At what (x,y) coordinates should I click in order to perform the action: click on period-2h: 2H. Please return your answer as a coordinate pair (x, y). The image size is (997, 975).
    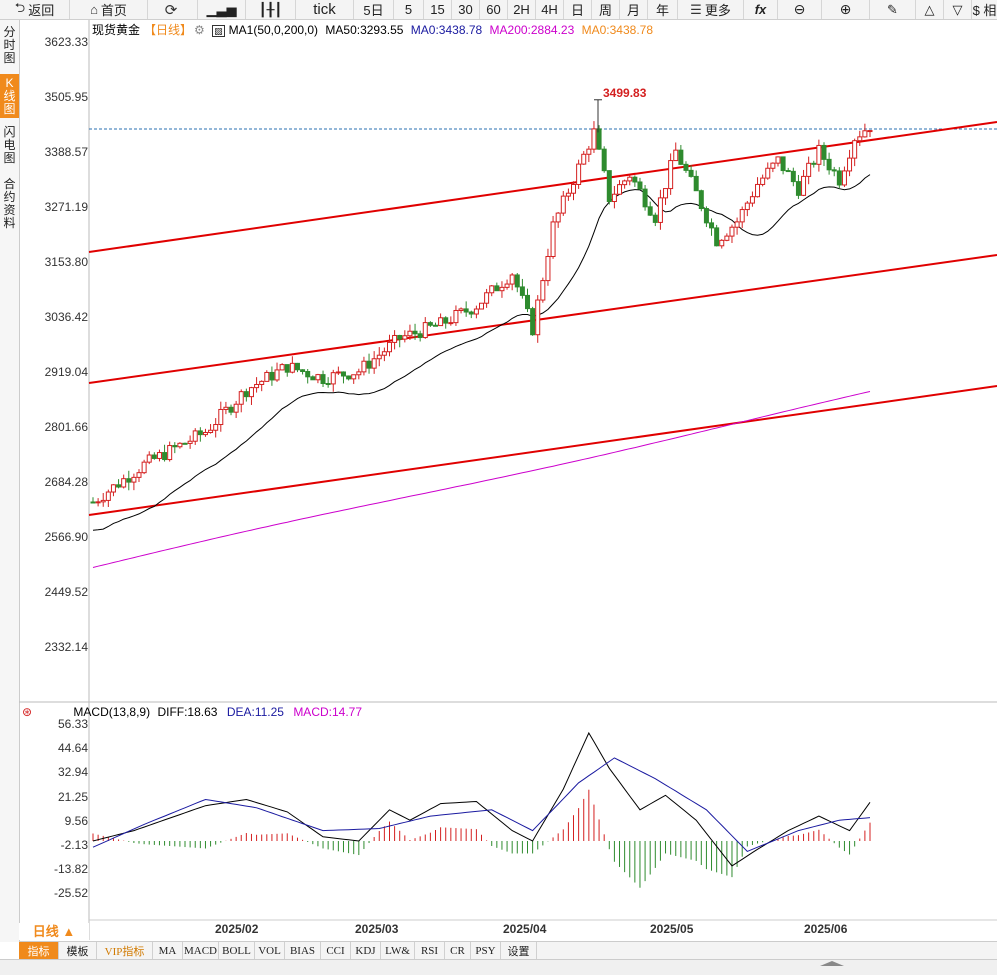
    Looking at the image, I should click on (522, 9).